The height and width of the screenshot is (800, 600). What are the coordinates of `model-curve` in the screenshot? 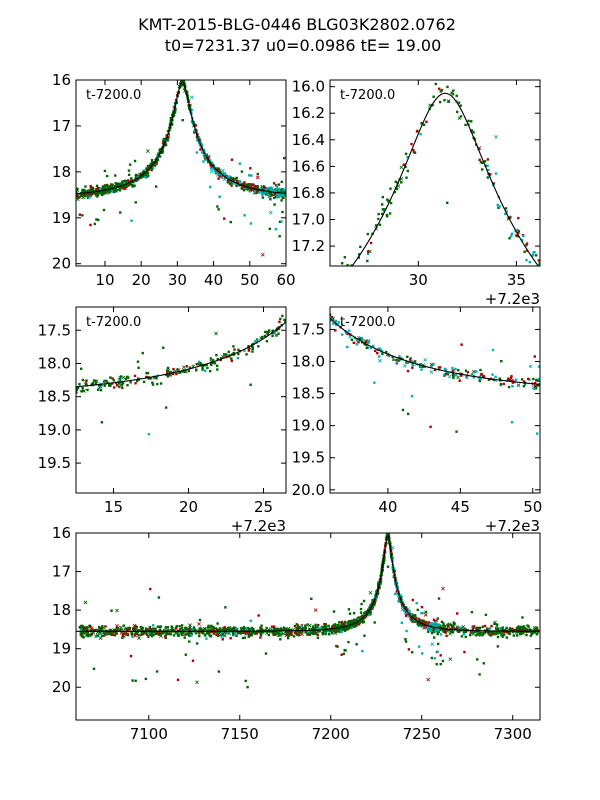 It's located at (435, 351).